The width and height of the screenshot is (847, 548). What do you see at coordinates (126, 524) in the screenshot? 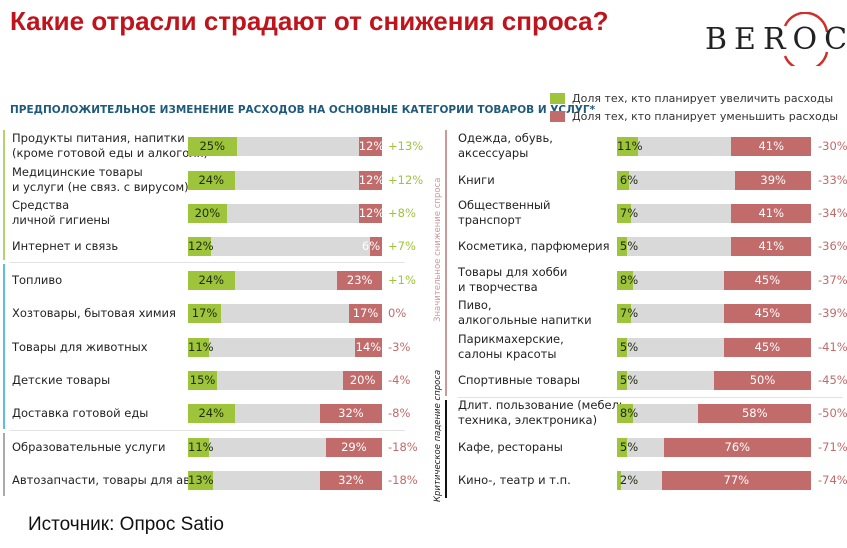
I see `source-note: Источник: Опрос Satio` at bounding box center [126, 524].